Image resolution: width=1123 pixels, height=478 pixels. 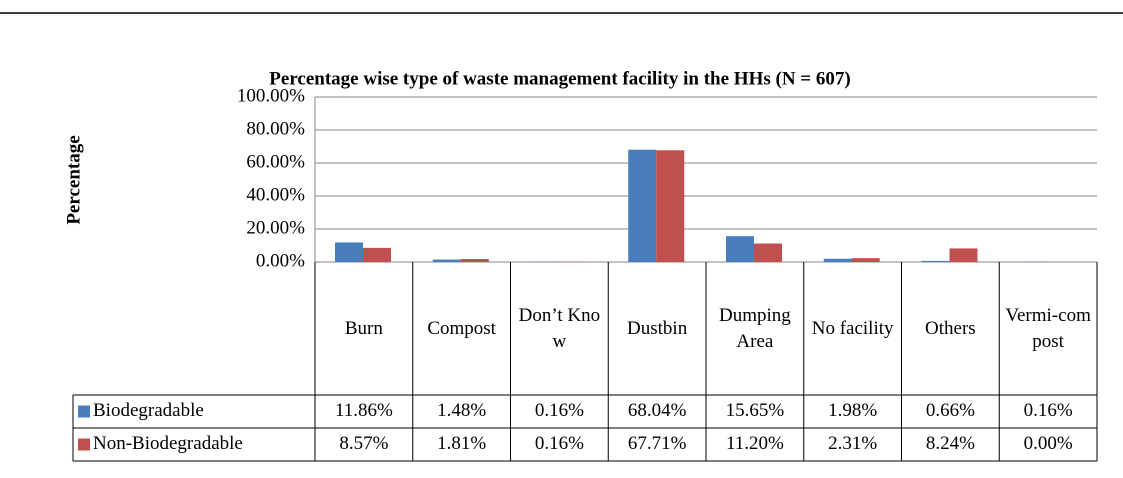 I want to click on y-tick-label: 0.00%, so click(x=280, y=260).